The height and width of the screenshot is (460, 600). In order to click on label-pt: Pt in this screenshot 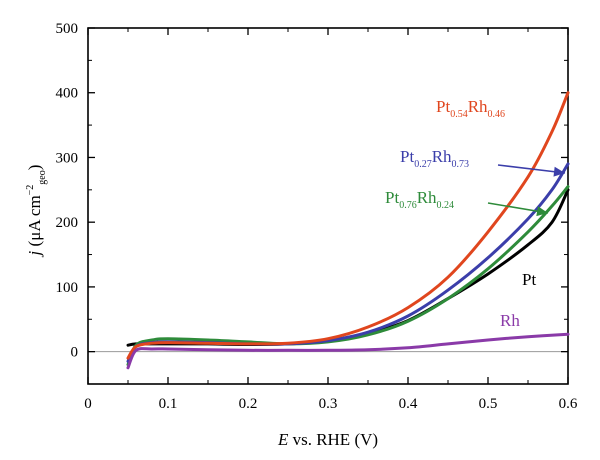, I will do `click(529, 279)`.